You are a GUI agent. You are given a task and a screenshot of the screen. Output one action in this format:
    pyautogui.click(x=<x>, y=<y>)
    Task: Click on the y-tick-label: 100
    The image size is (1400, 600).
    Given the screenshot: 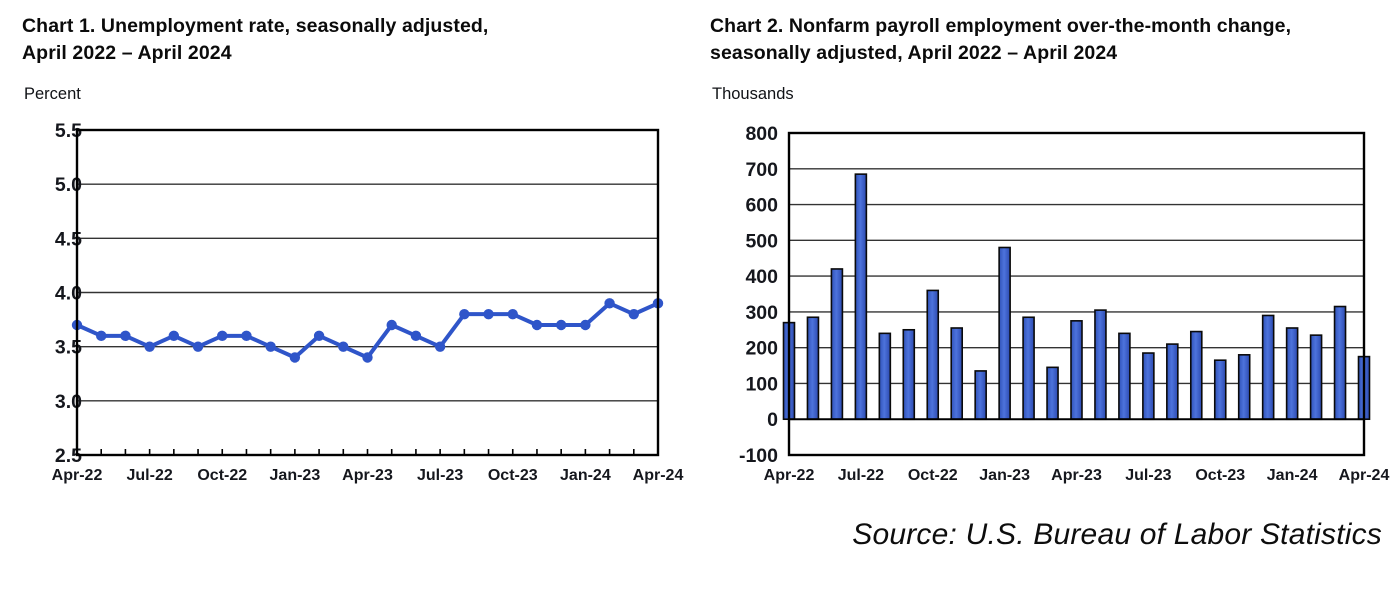 What is the action you would take?
    pyautogui.click(x=761, y=384)
    